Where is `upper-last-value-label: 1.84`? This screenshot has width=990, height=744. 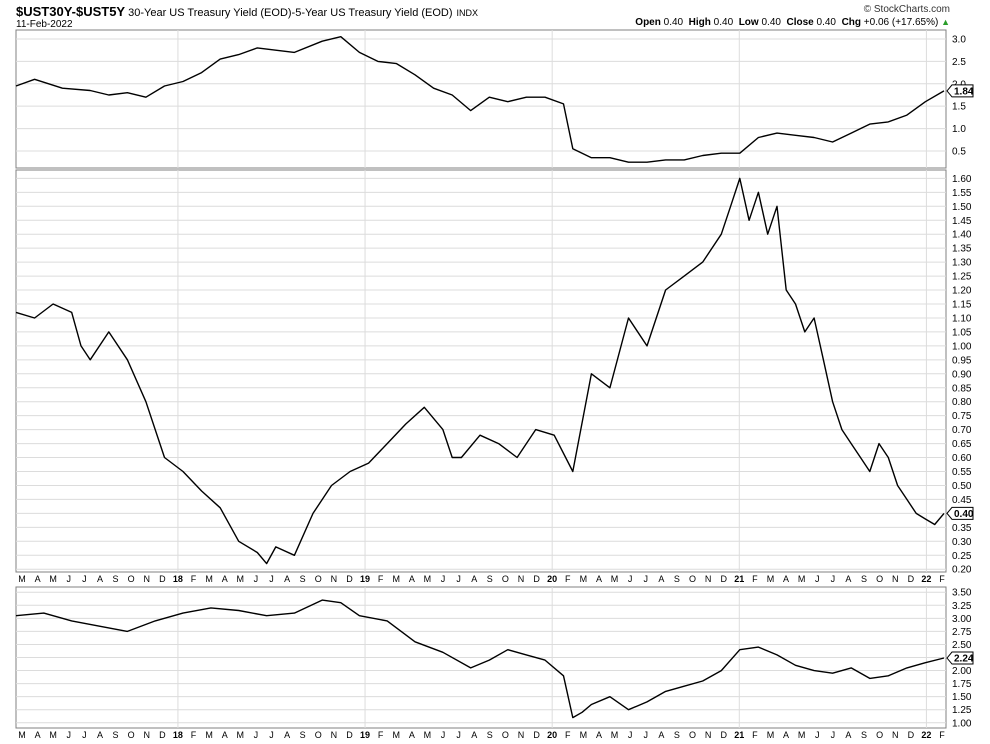
upper-last-value-label: 1.84 is located at coordinates (964, 91).